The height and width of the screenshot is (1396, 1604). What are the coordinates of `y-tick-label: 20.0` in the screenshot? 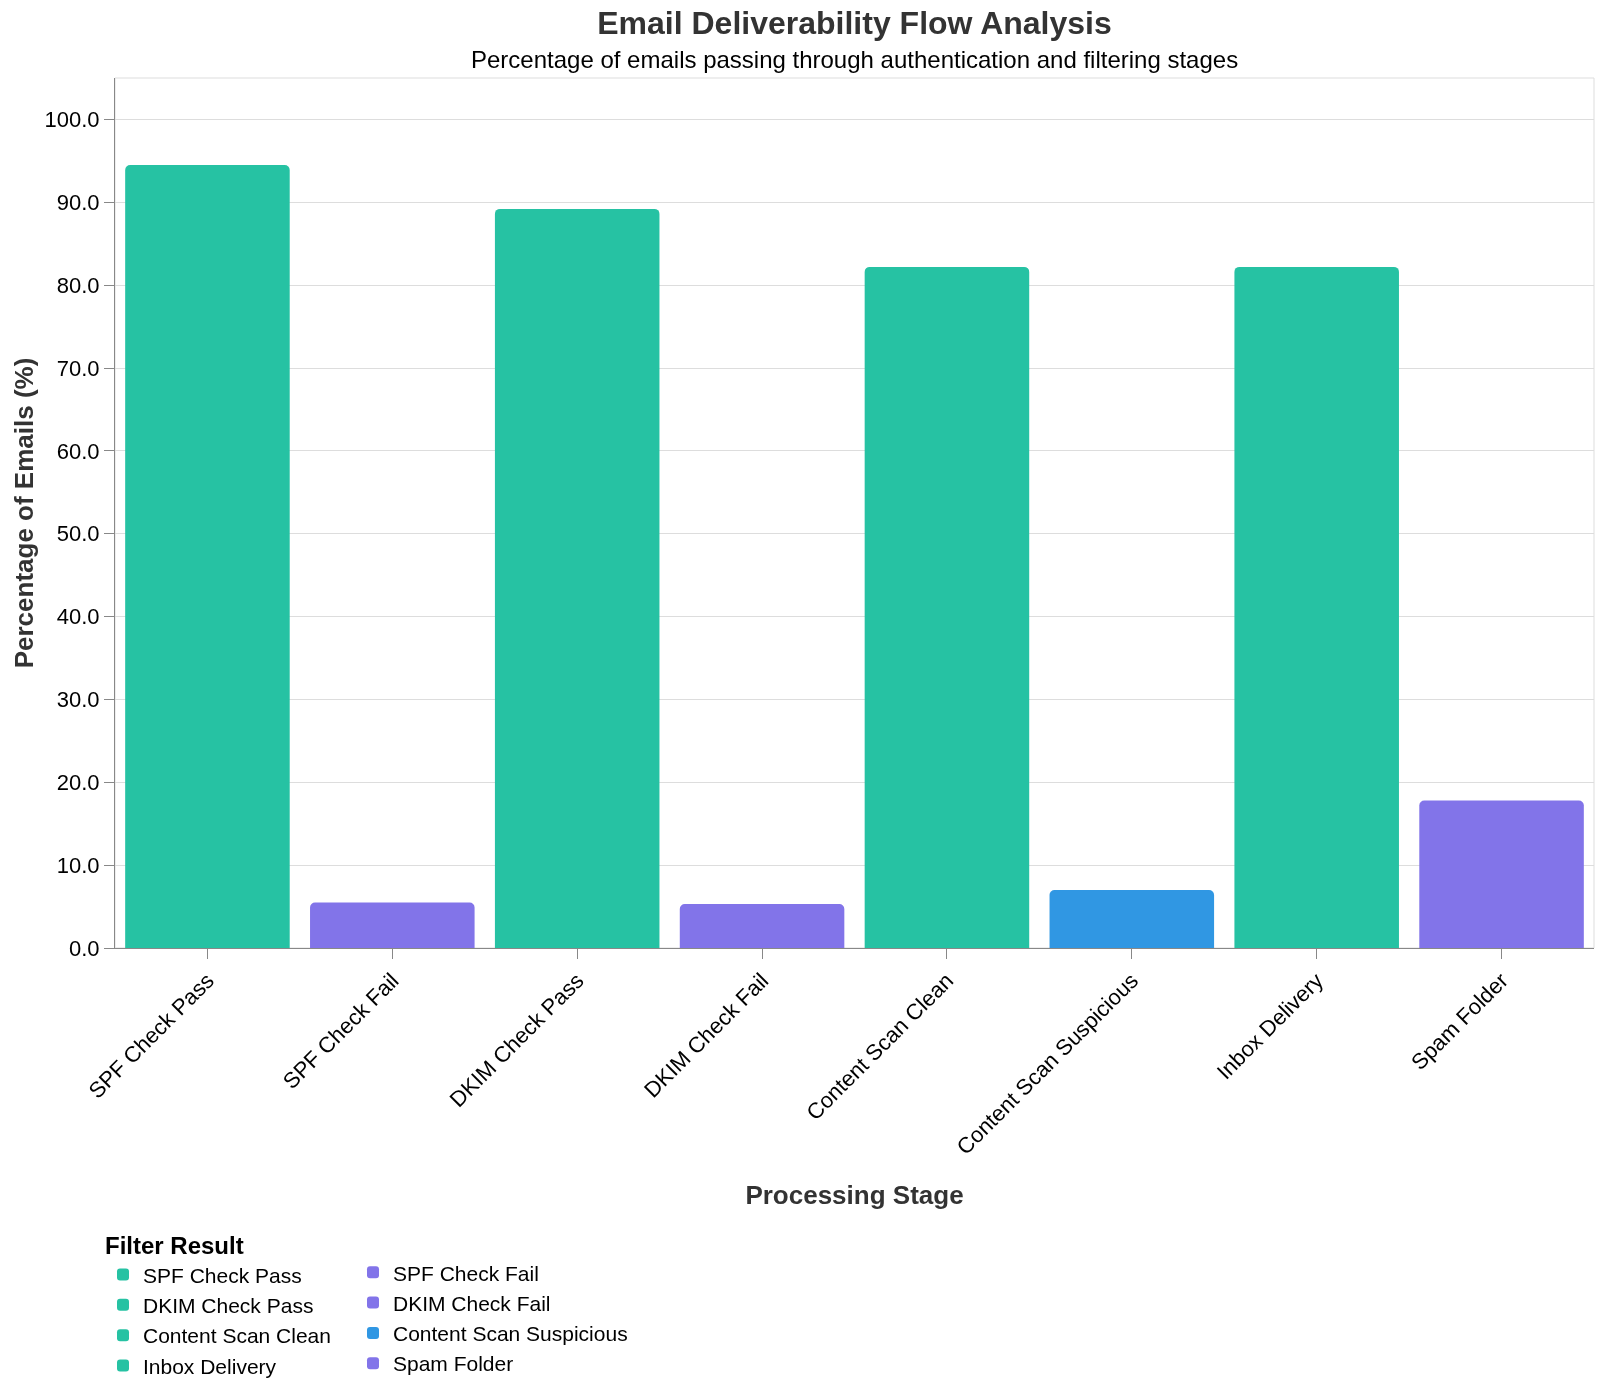 It's located at (78, 782).